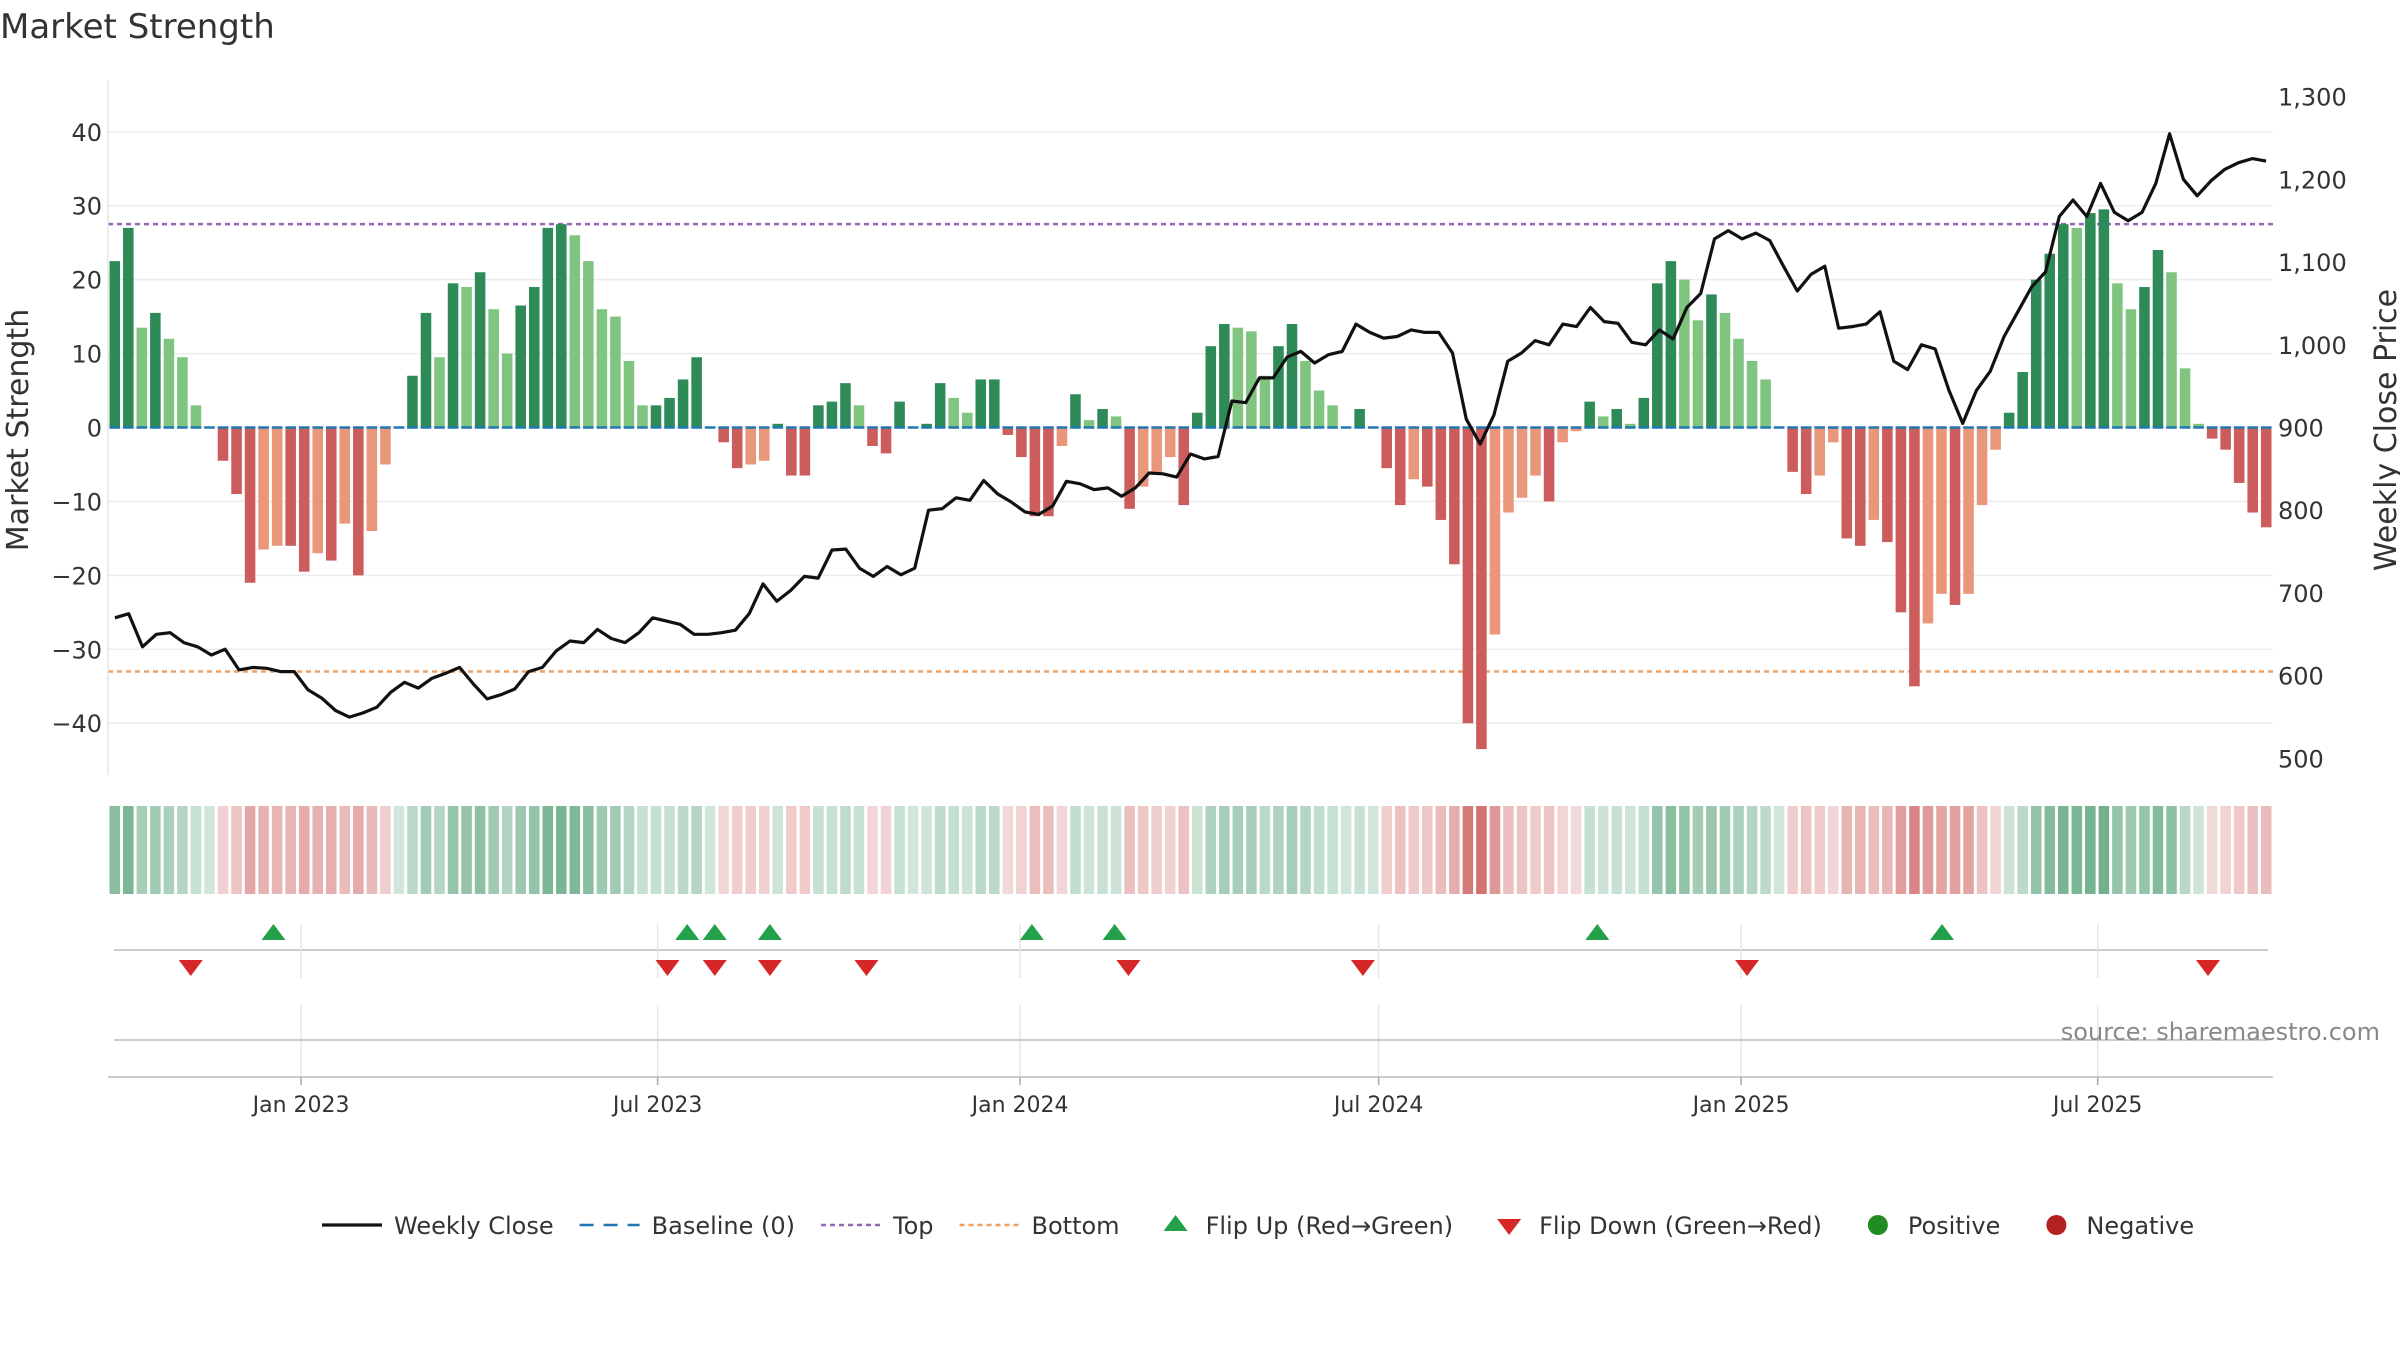 The height and width of the screenshot is (1350, 2400). I want to click on flip-up-marker, so click(714, 932).